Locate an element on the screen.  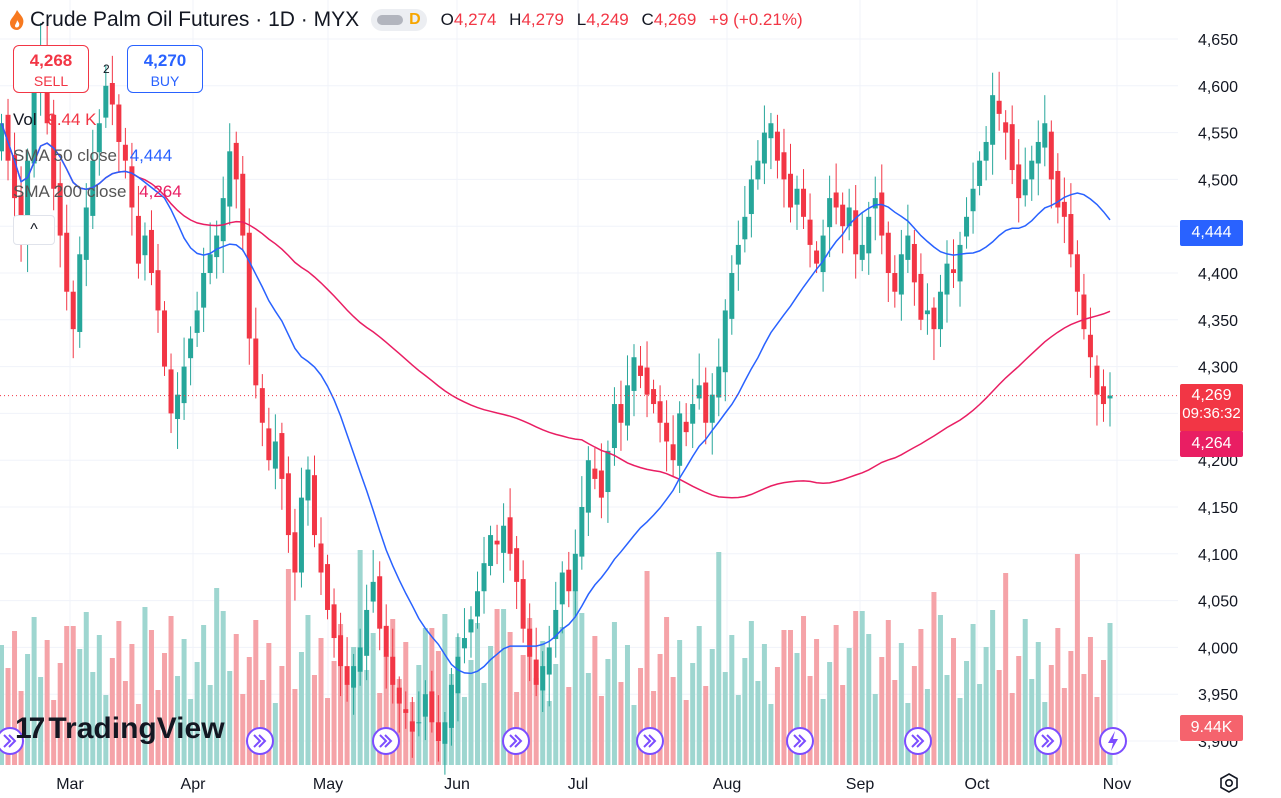
event-marker-ring is located at coordinates (12, 741).